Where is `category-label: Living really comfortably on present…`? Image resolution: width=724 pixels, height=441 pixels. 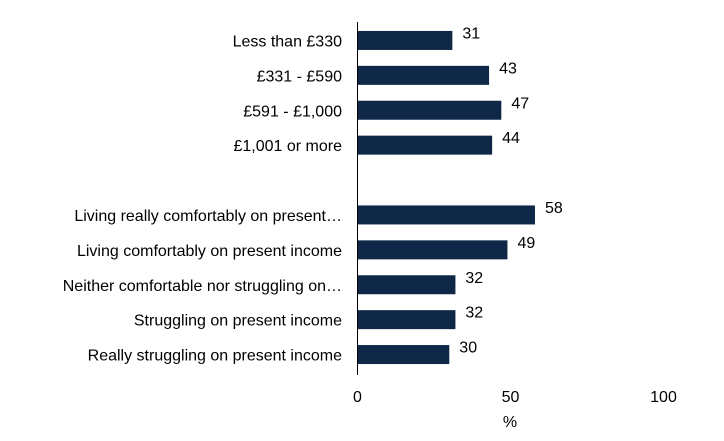 category-label: Living really comfortably on present… is located at coordinates (208, 216).